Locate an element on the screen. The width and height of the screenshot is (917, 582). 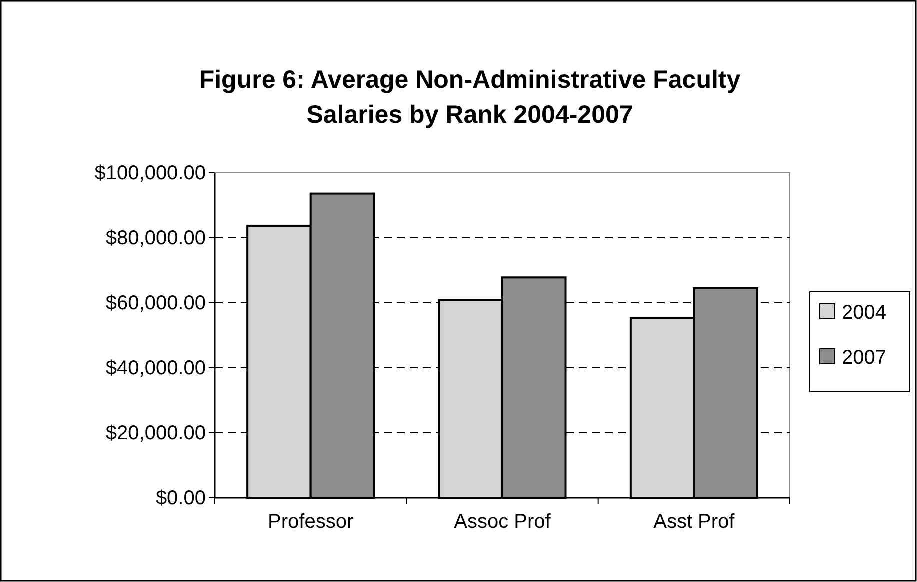
x-tick-label: Asst Prof is located at coordinates (695, 522).